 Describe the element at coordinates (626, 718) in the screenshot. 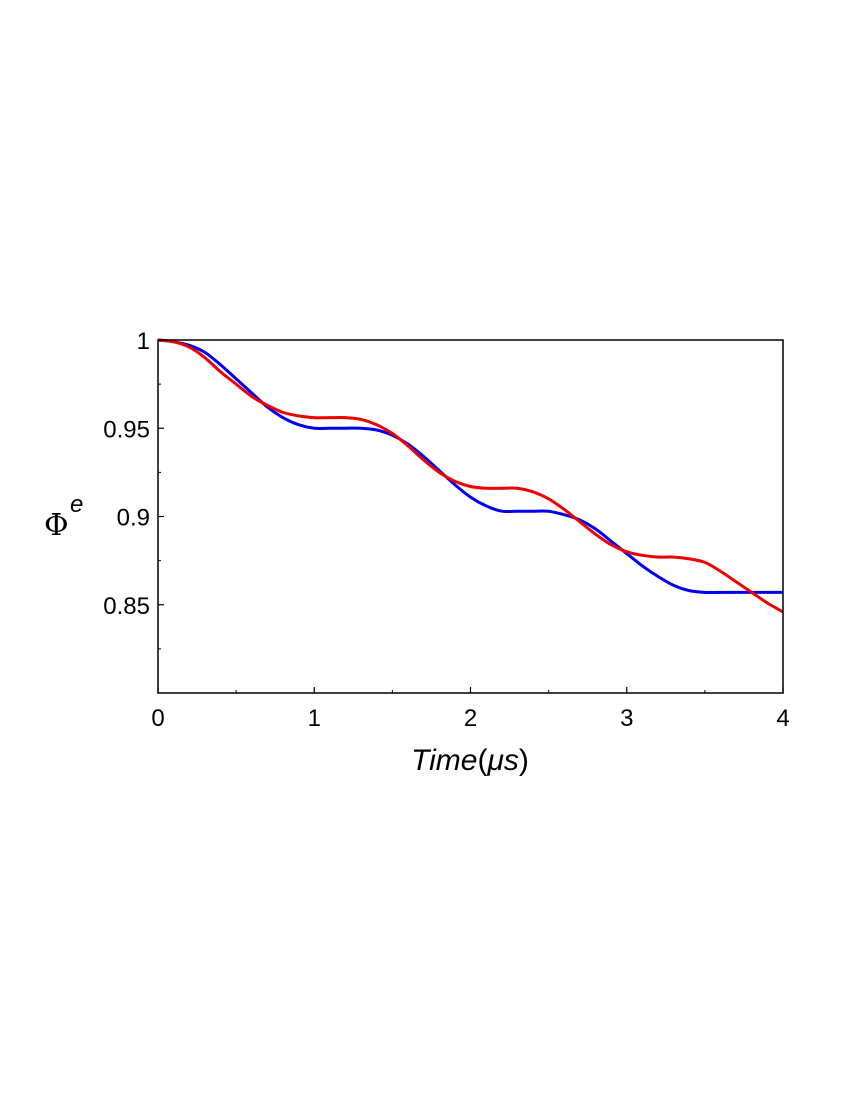

I see `x-tick-label: 3` at that location.